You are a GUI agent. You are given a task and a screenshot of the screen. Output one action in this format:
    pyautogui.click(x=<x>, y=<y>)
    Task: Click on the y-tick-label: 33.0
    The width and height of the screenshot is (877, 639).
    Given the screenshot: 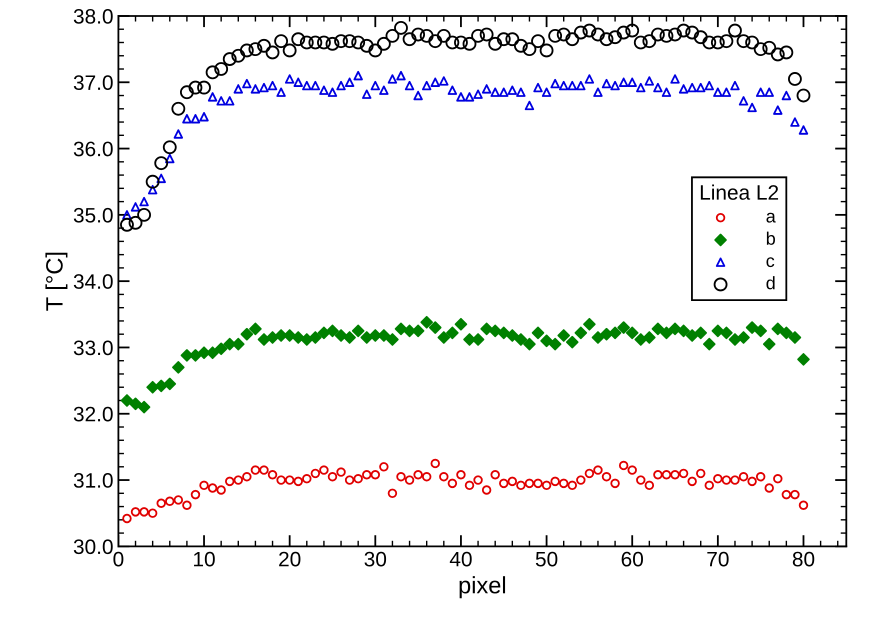 What is the action you would take?
    pyautogui.click(x=93, y=348)
    